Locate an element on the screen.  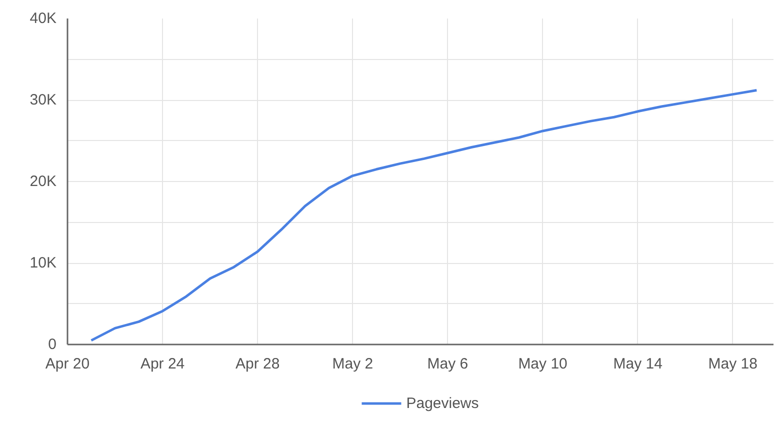
x-tick-label: Apr 20 is located at coordinates (67, 364).